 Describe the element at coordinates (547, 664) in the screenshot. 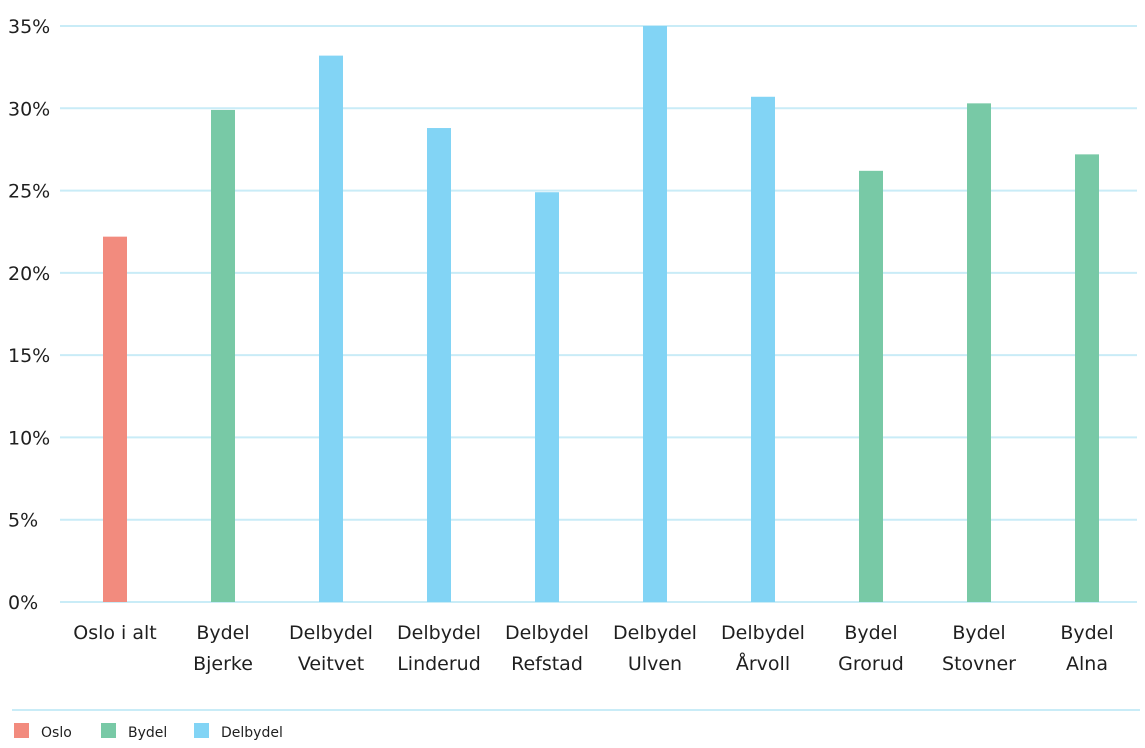

I see `x-tick-label: Refstad` at that location.